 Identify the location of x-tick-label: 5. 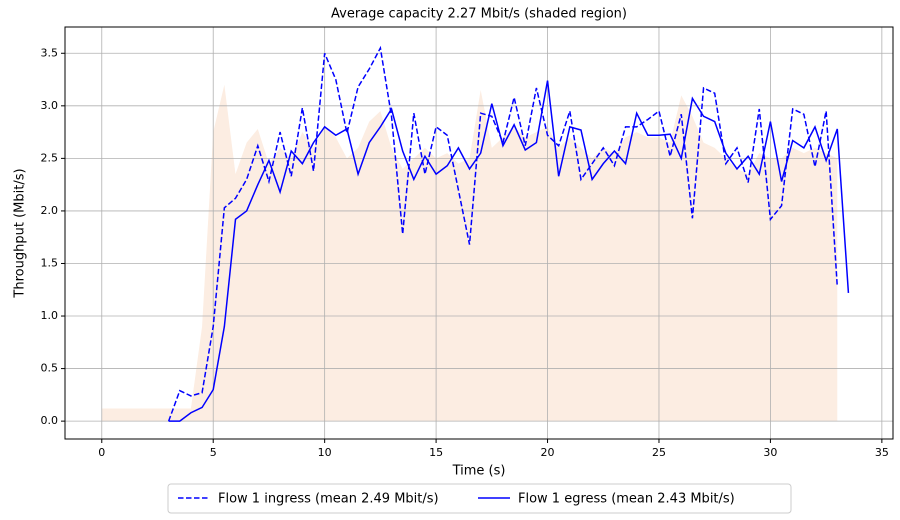
(213, 452).